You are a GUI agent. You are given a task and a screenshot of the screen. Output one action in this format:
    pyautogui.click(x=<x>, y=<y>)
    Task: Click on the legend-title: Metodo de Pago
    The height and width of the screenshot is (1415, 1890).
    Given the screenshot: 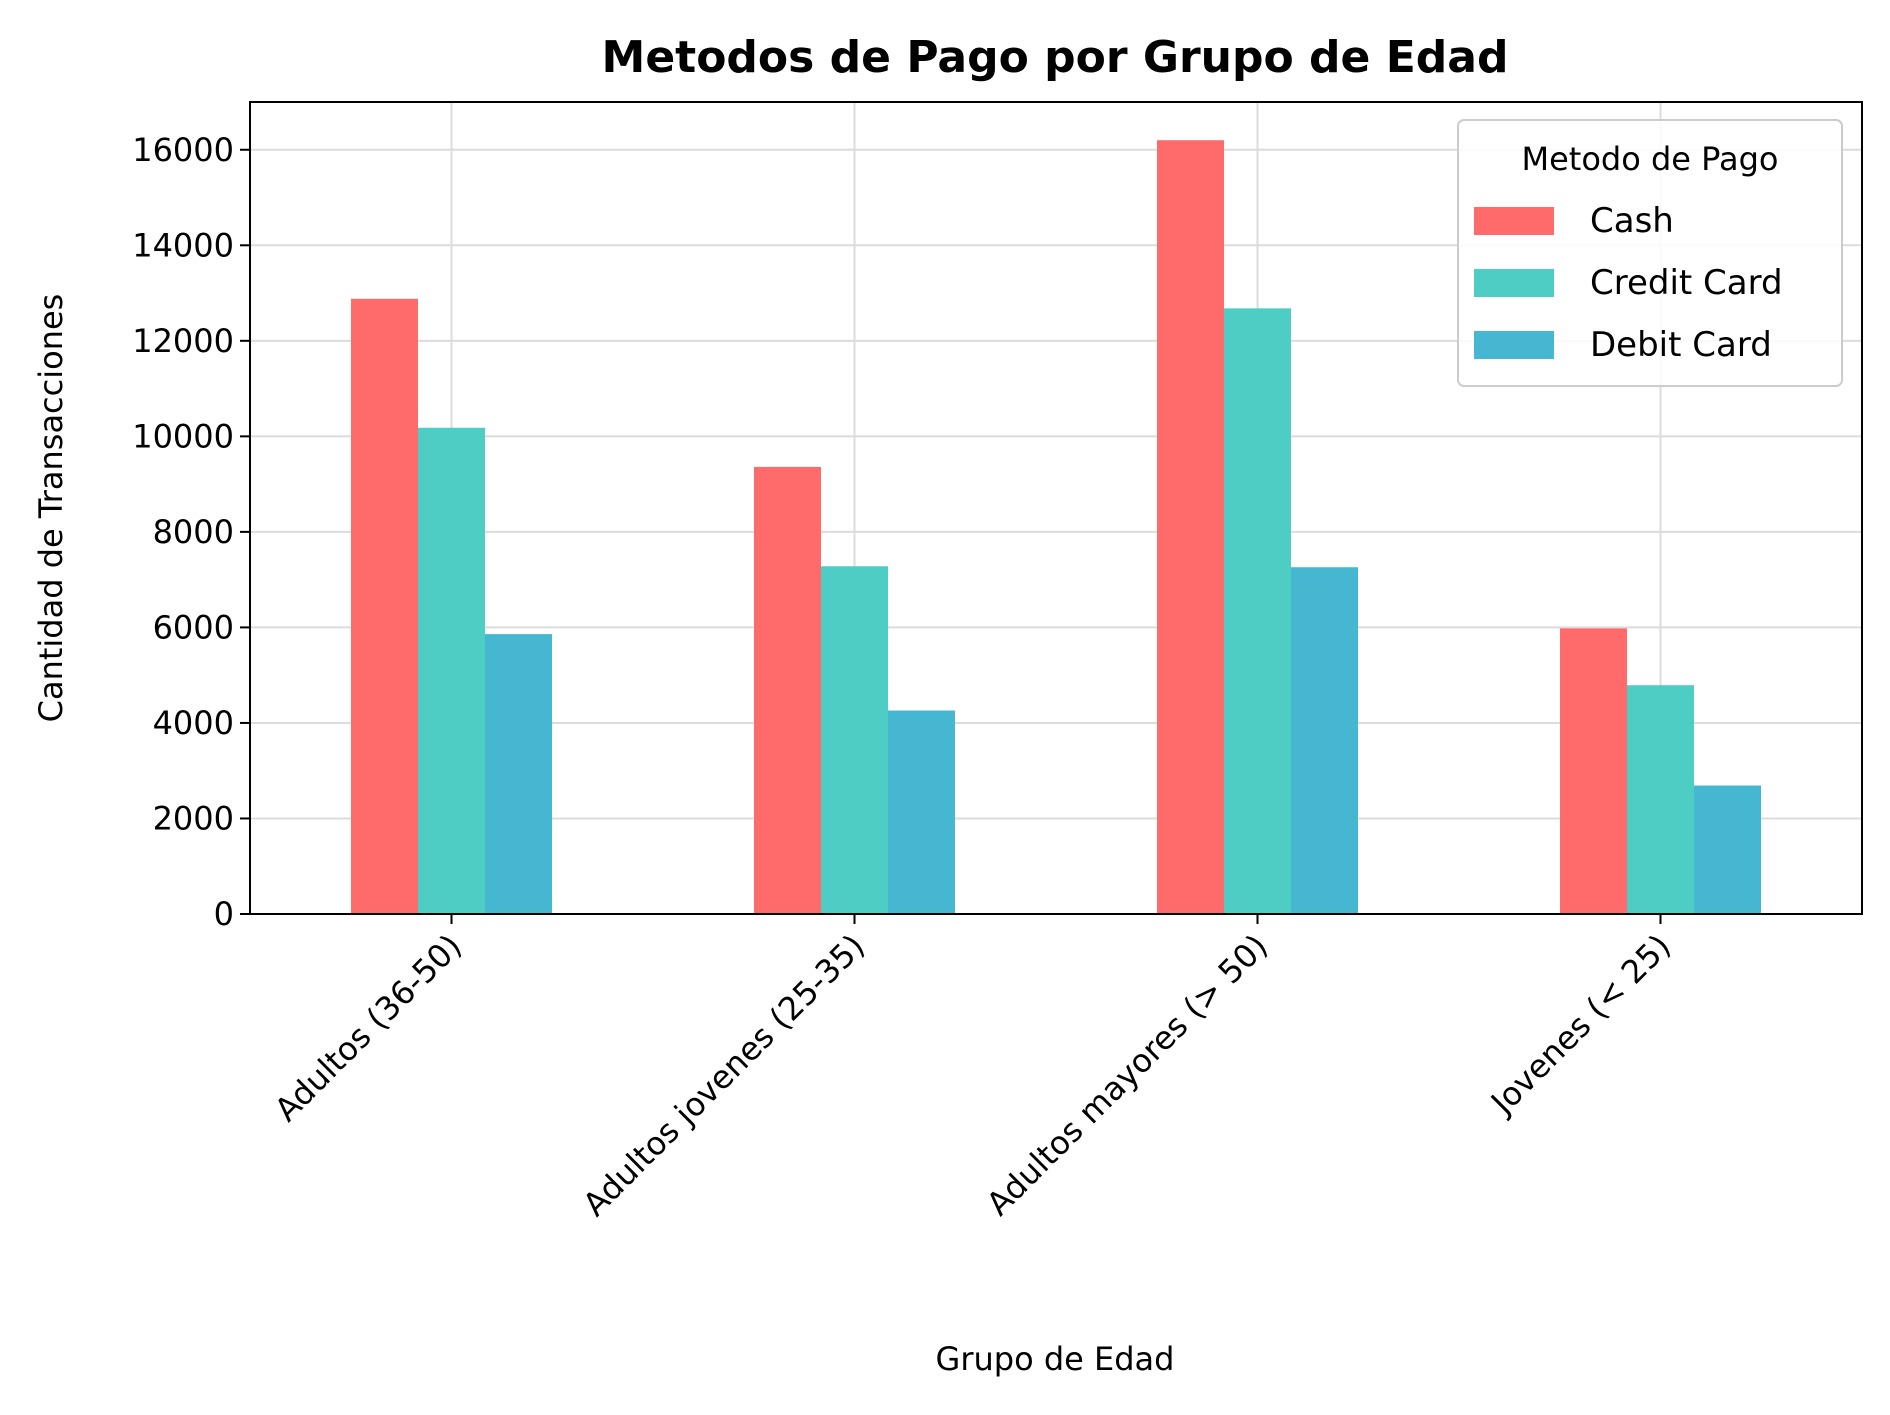 What is the action you would take?
    pyautogui.click(x=1649, y=159)
    